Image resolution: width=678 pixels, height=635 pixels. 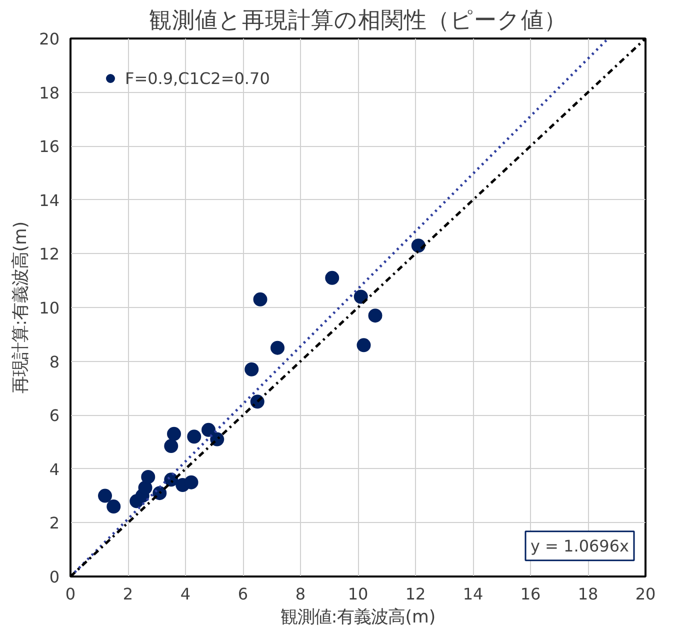 I want to click on legend-label: F=0.9,C1C2=0.70, so click(x=197, y=78).